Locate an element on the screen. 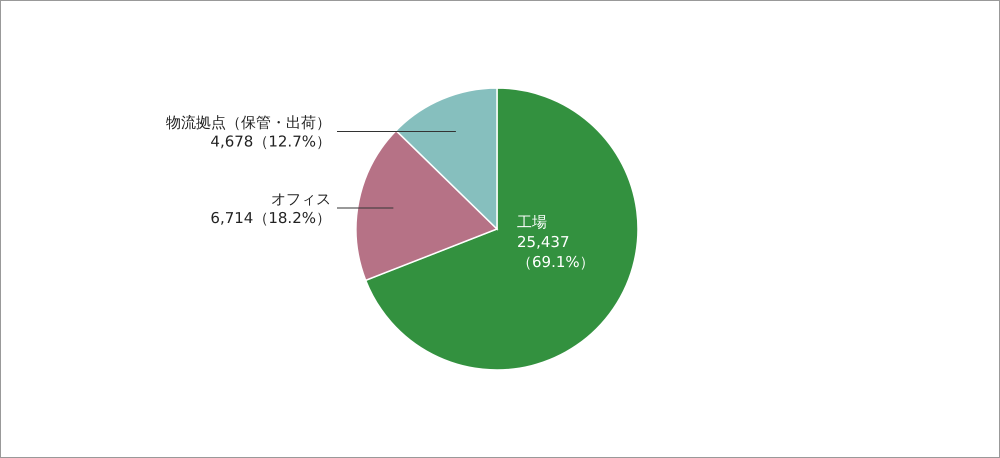 Image resolution: width=1000 pixels, height=458 pixels. slice-label: 工場 is located at coordinates (532, 222).